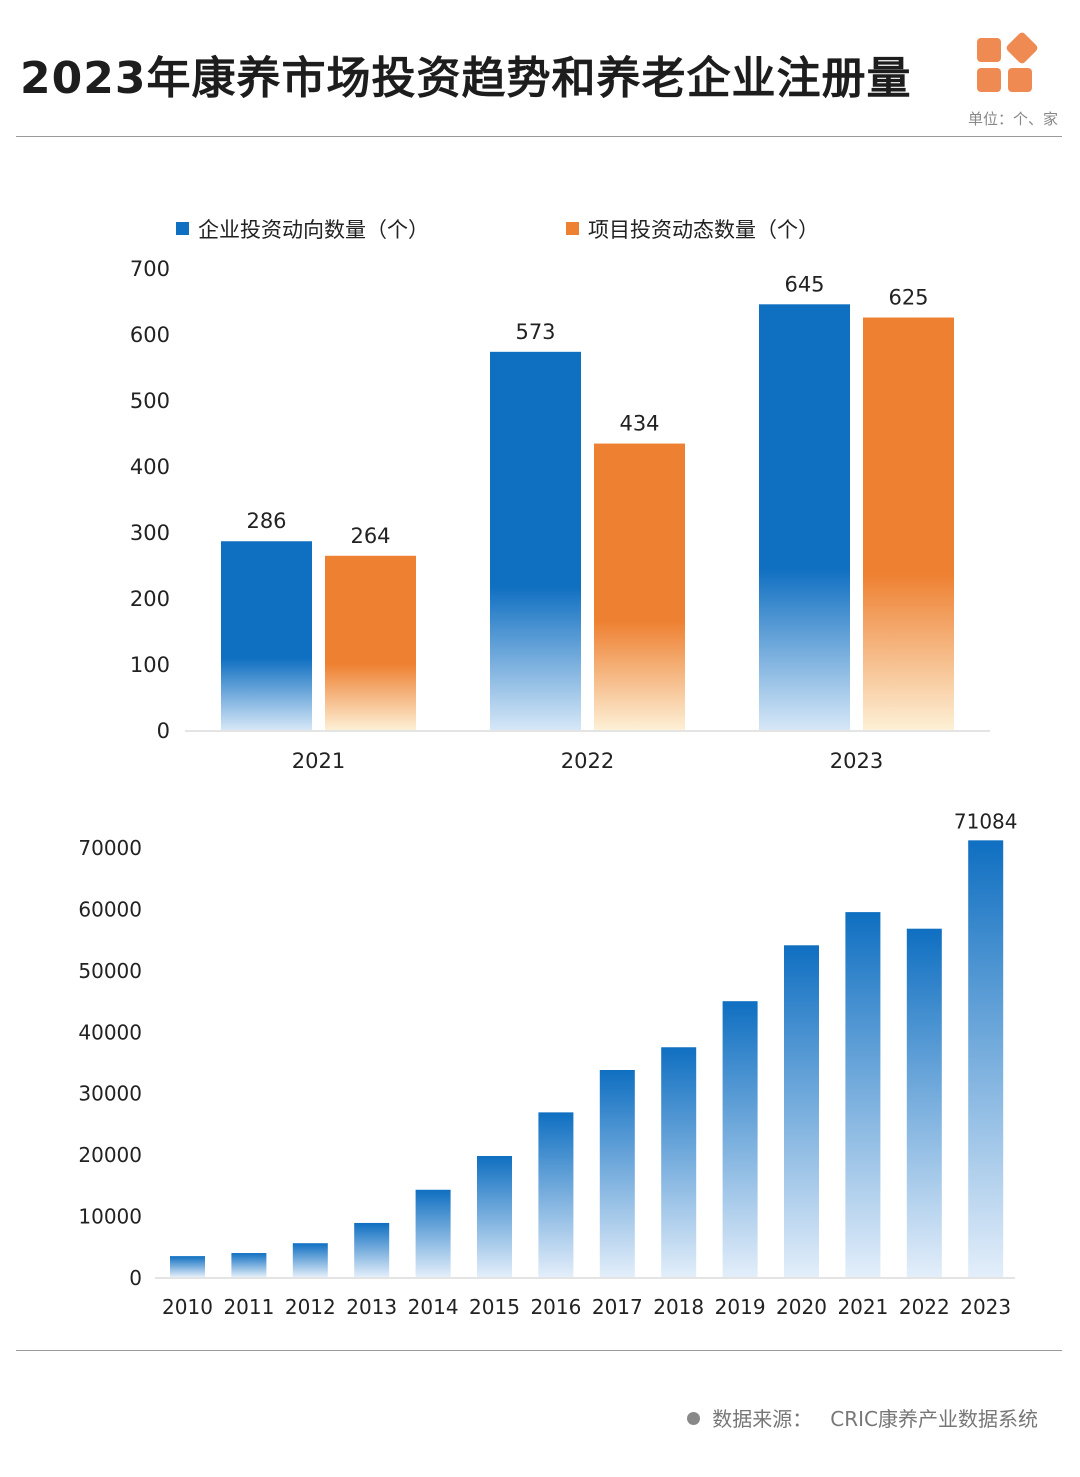  Describe the element at coordinates (555, 1307) in the screenshot. I see `x-tick-label: 2016` at that location.